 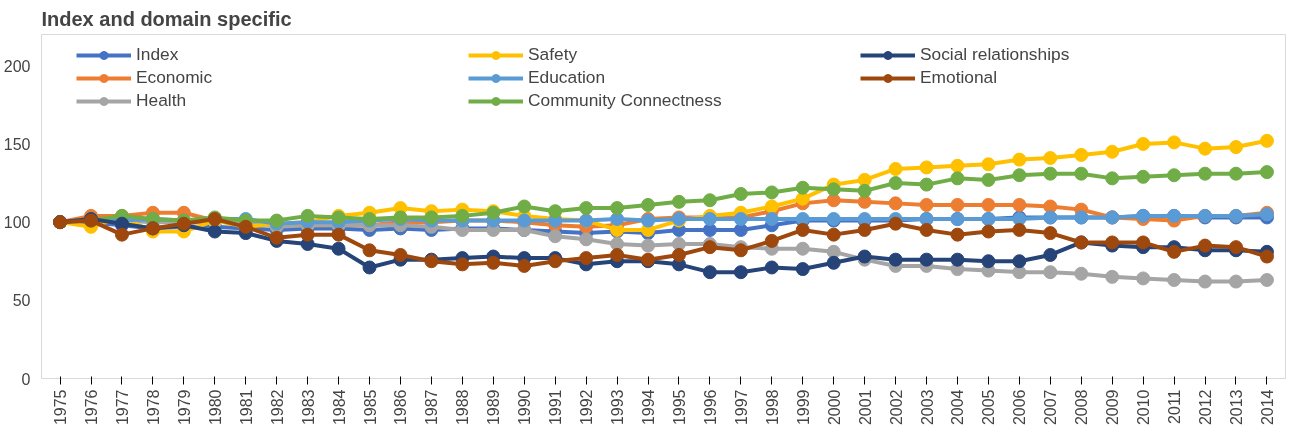 What do you see at coordinates (184, 407) in the screenshot?
I see `x-tick-label: 1979` at bounding box center [184, 407].